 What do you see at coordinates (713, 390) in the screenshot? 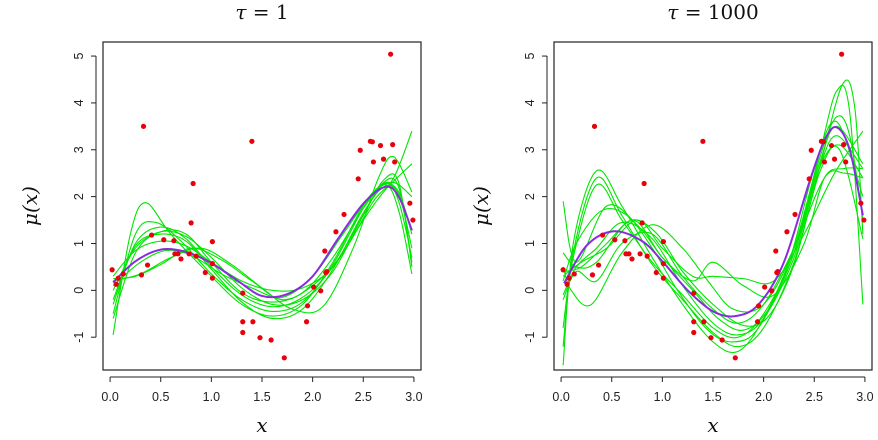
I see `x-axis: 0.0 0.5 1.0 1.5 2.0 2.5 3.0` at bounding box center [713, 390].